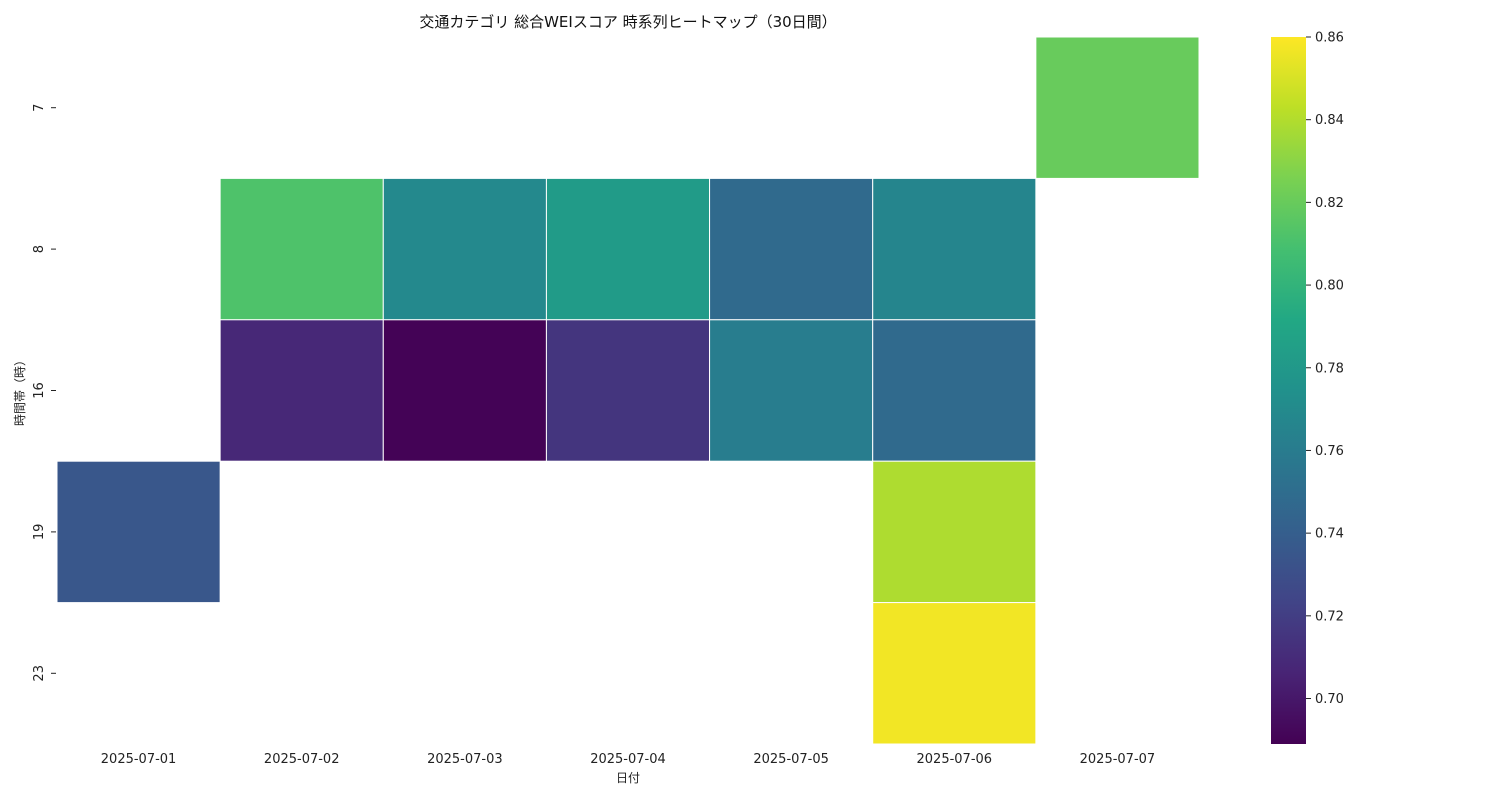 The width and height of the screenshot is (1500, 800). I want to click on colorbar-tick-label: 0.76, so click(1329, 451).